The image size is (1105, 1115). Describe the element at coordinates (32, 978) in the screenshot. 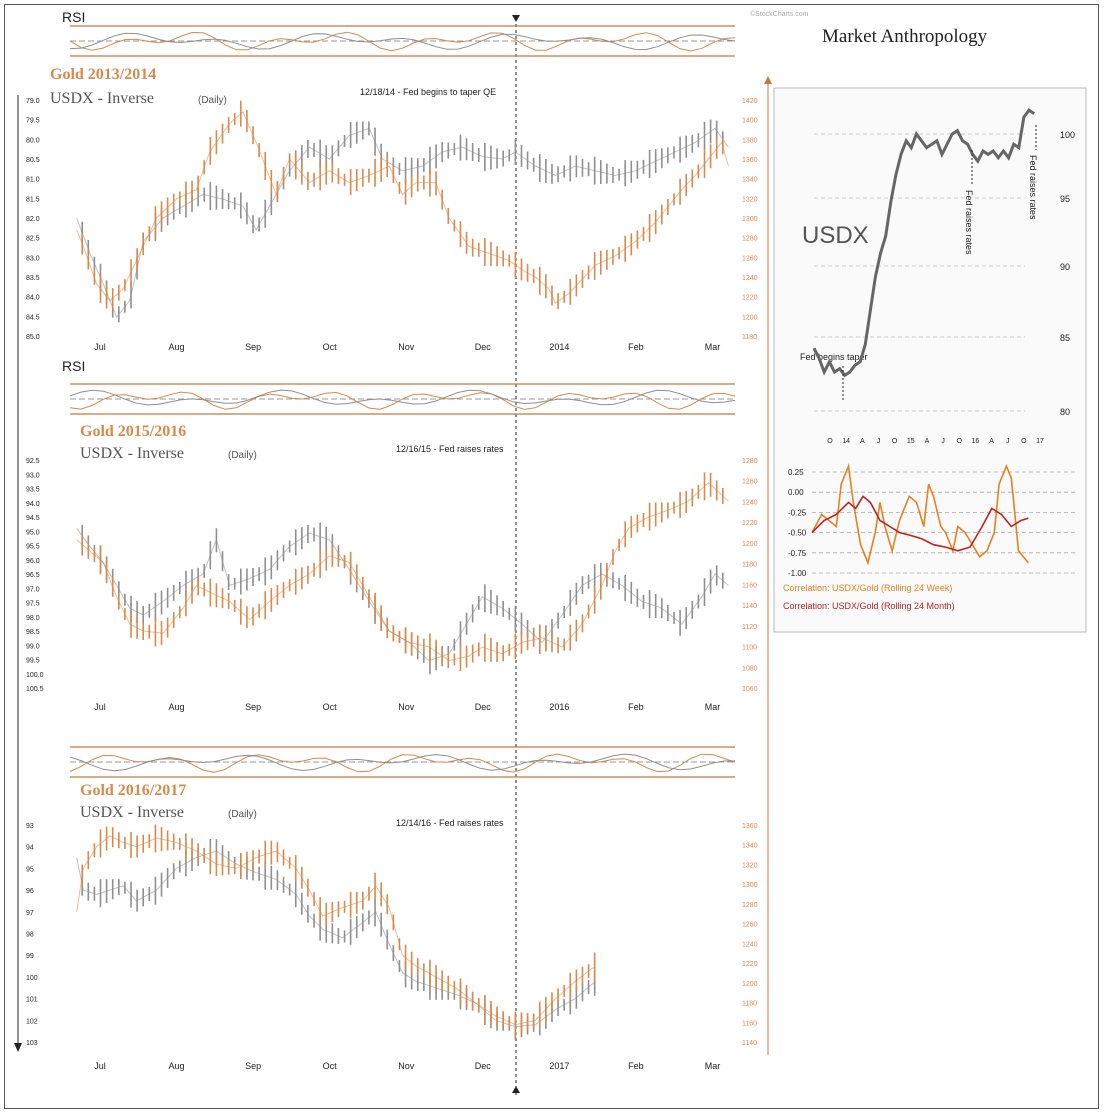

I see `usdx-tick-label: 100` at that location.